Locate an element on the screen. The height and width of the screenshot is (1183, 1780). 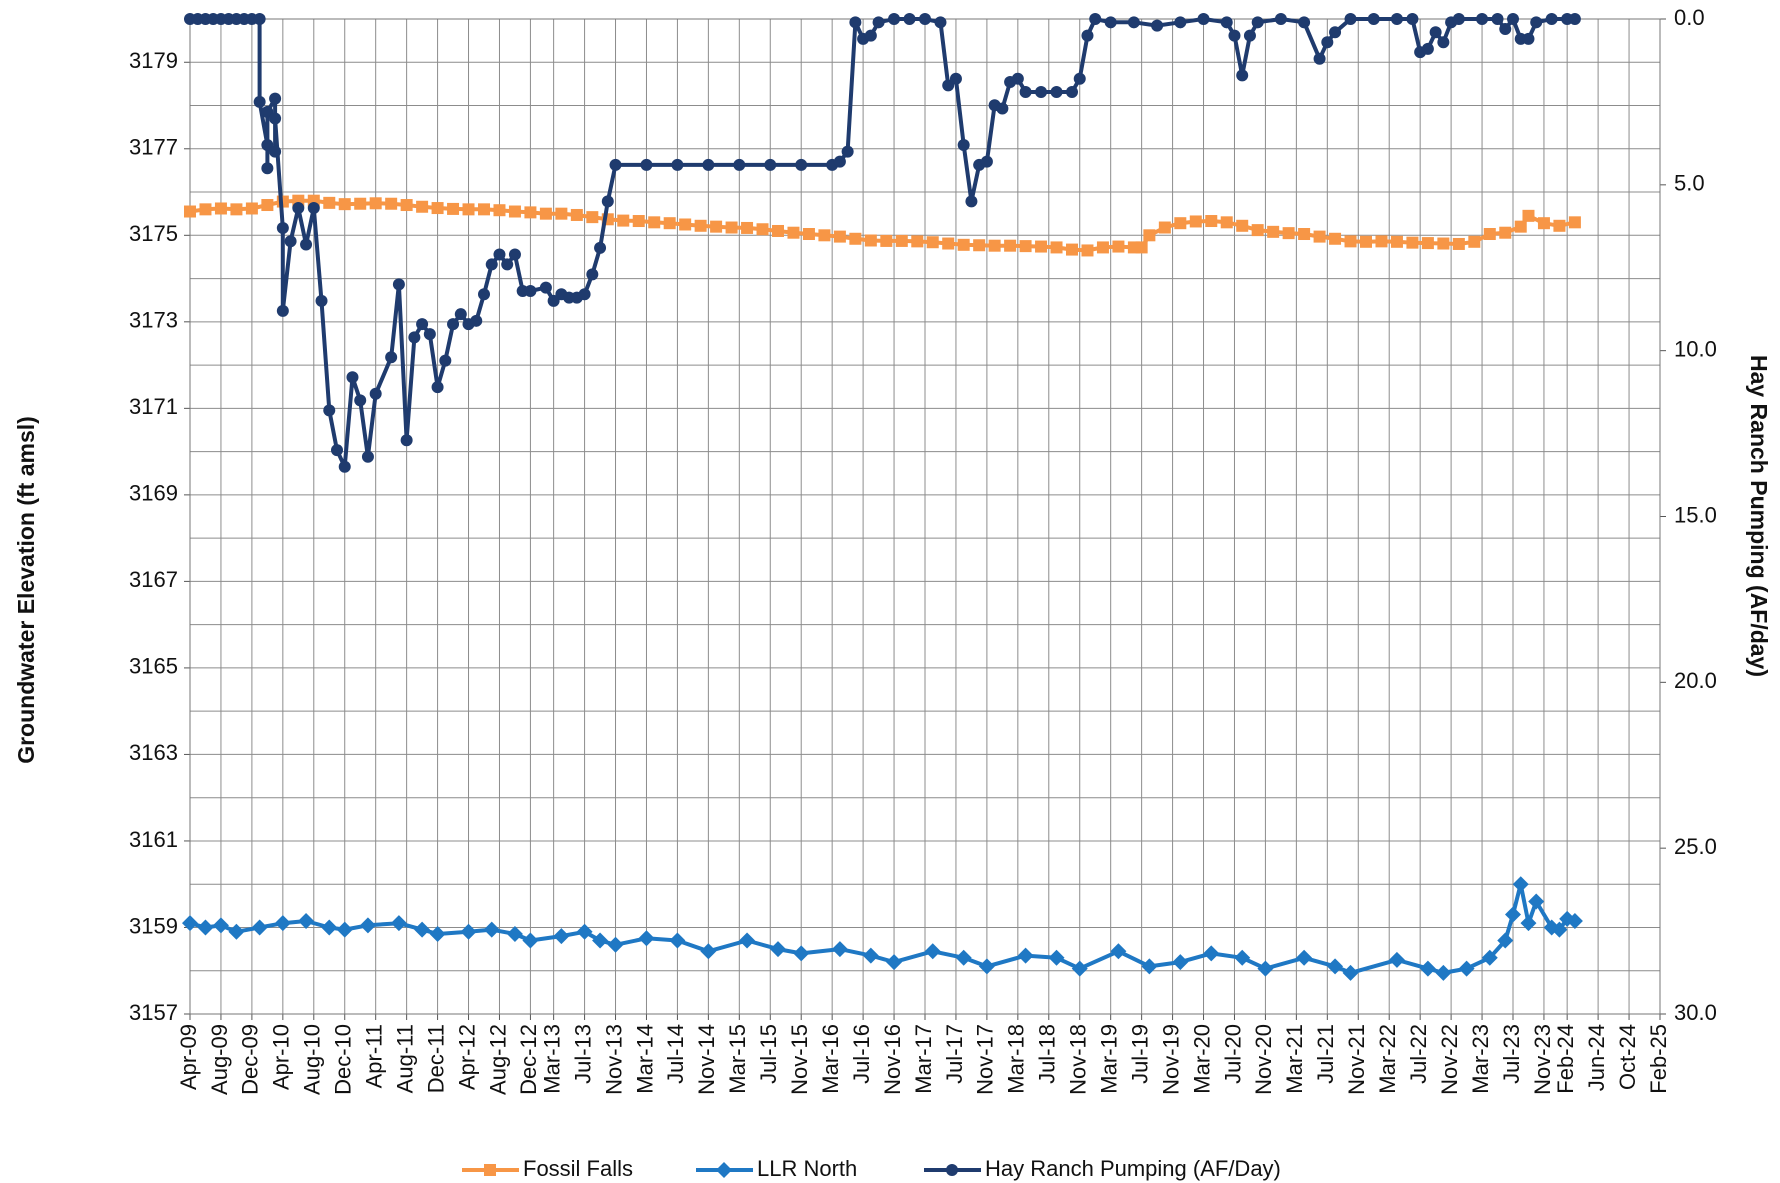
y-tick-label: 3165 is located at coordinates (153, 666).